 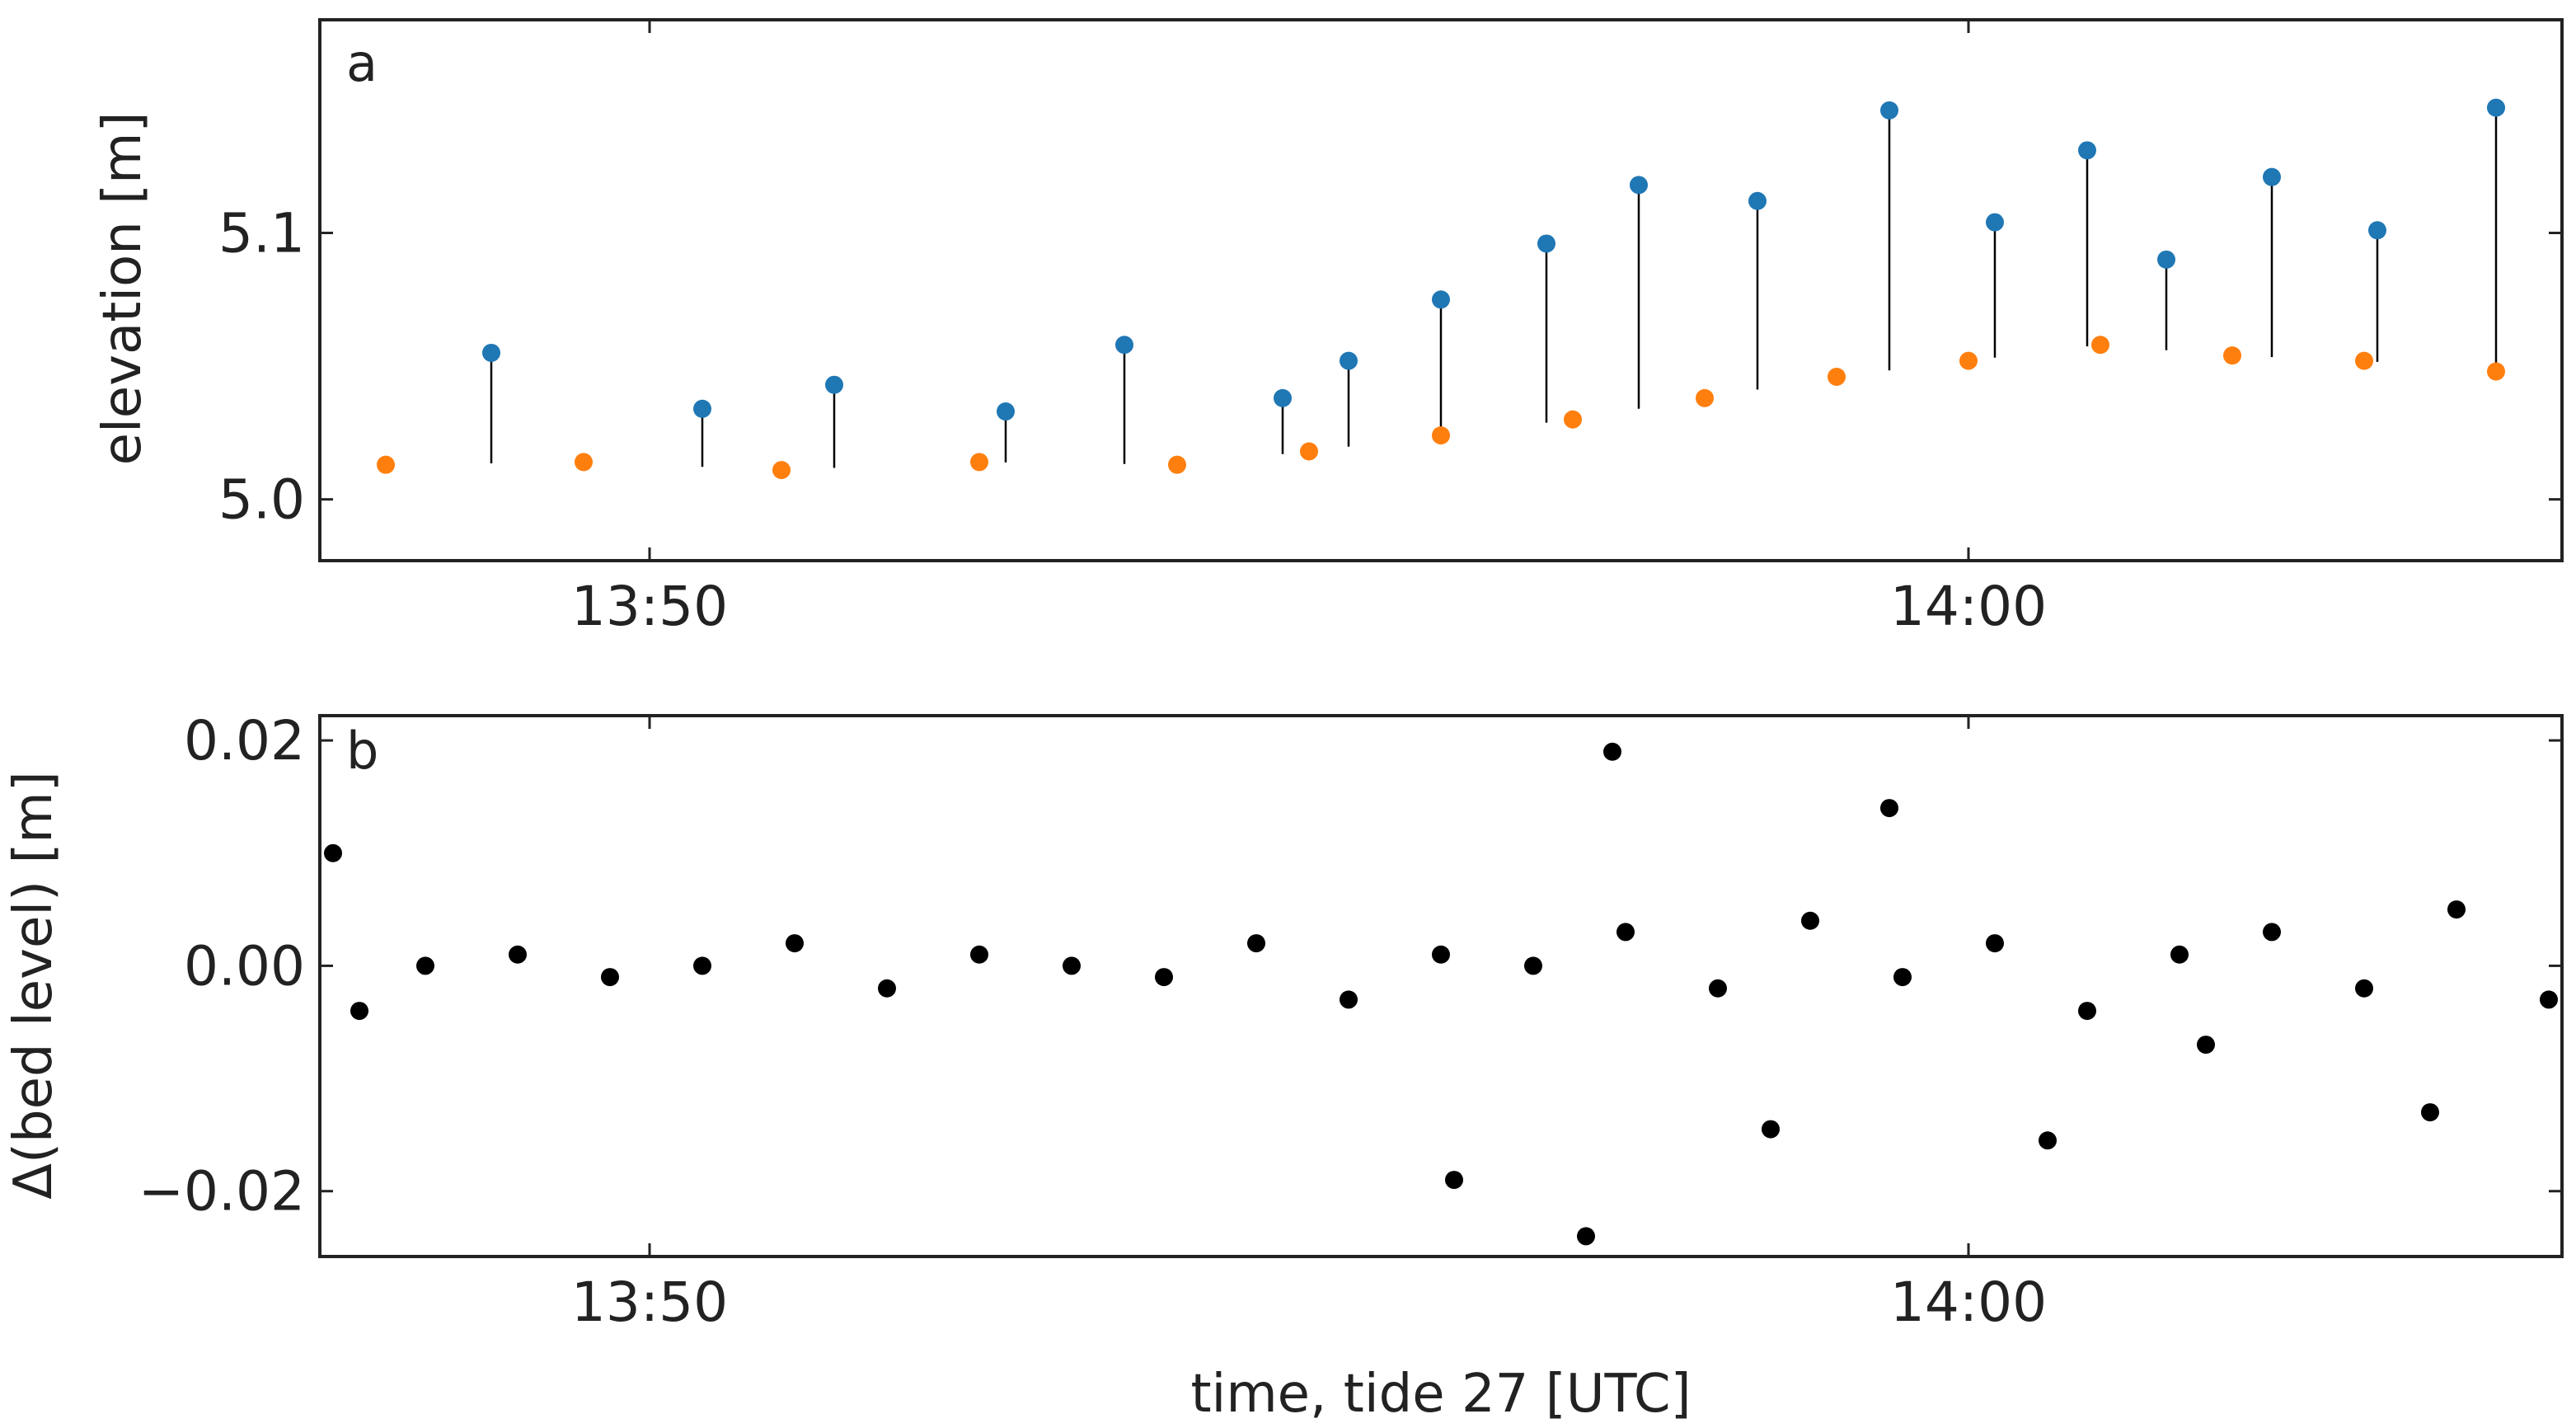 I want to click on panel-a-x-tick-label: 13:50, so click(x=649, y=606).